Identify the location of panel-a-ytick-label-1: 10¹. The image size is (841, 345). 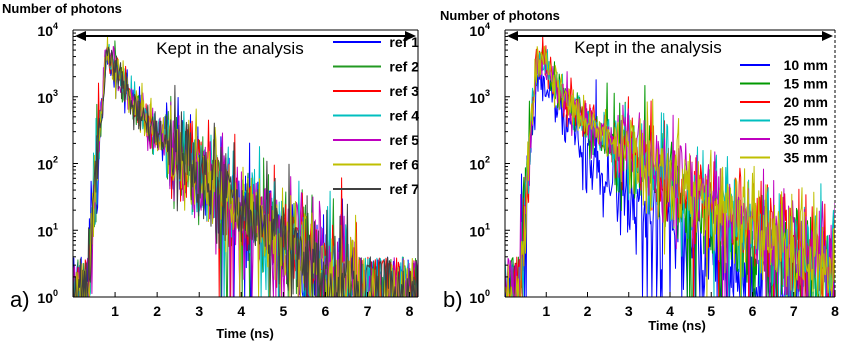
(47, 230).